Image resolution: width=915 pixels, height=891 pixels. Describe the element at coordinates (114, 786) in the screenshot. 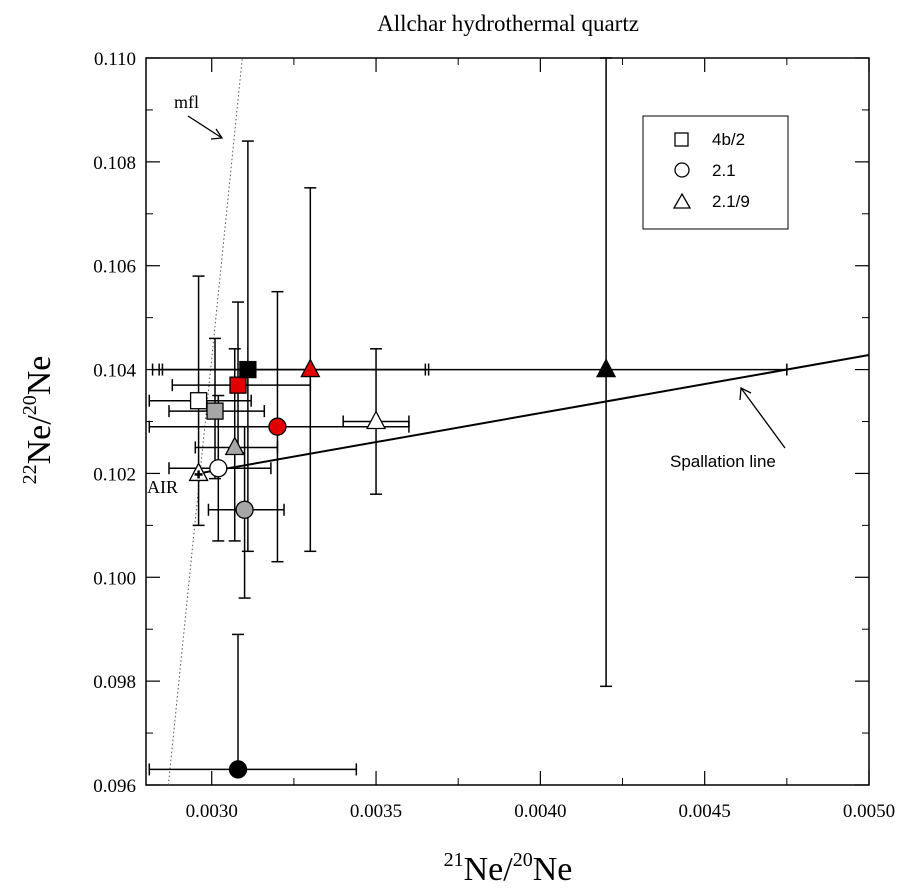

I see `y-tick-label: 0.096` at that location.